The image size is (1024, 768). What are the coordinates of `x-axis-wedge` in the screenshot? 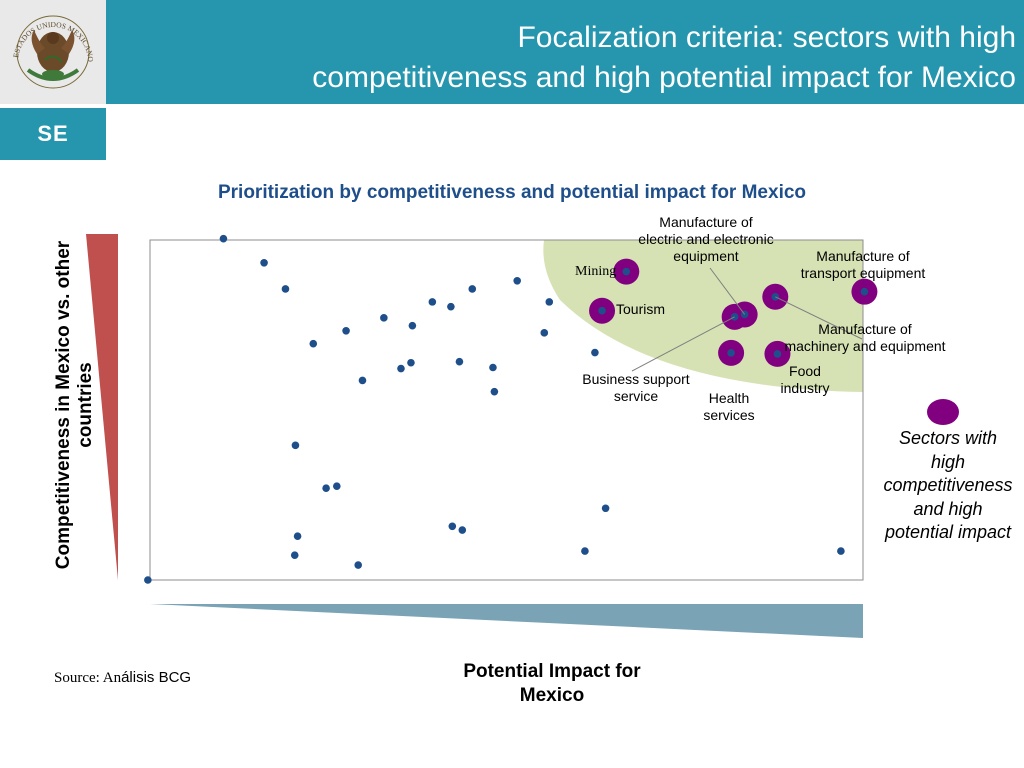 It's located at (506, 621).